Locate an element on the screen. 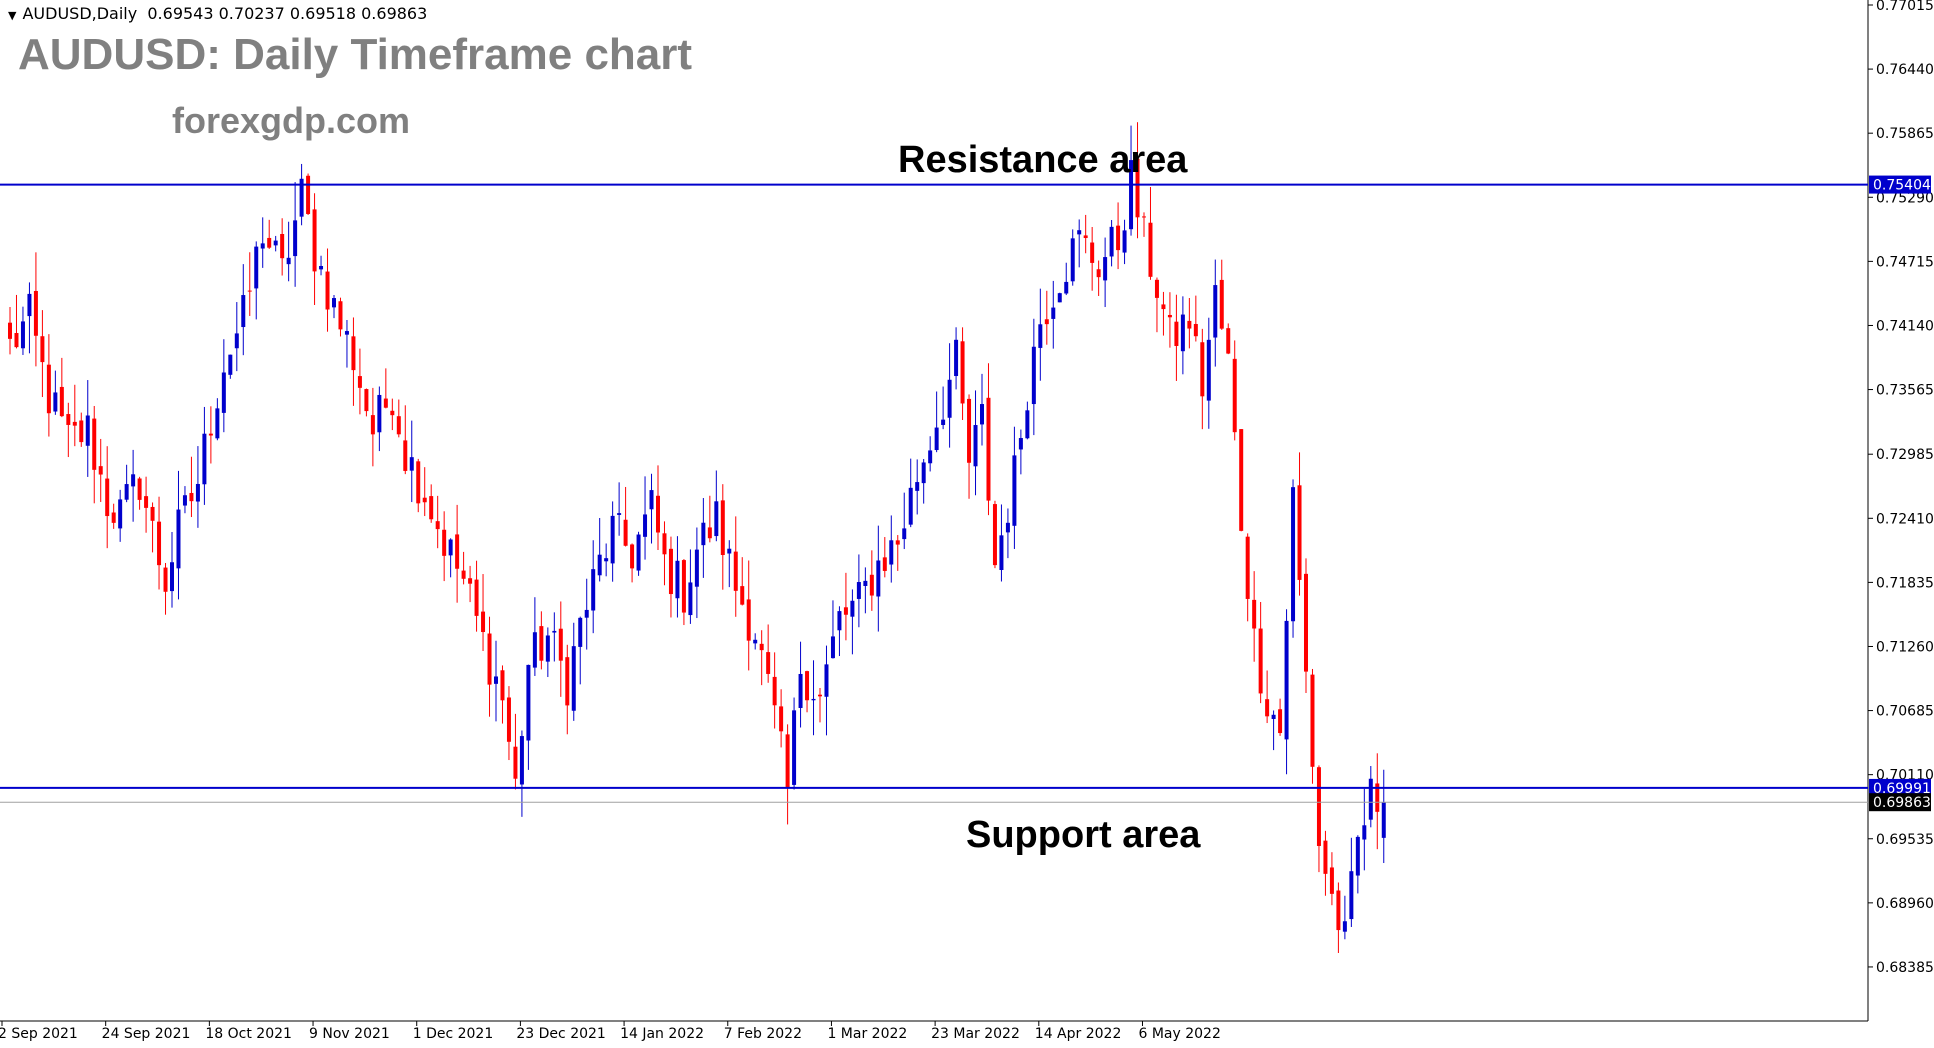 The height and width of the screenshot is (1048, 1934). chart-title: AUDUSD: Daily Timeframe chart is located at coordinates (355, 54).